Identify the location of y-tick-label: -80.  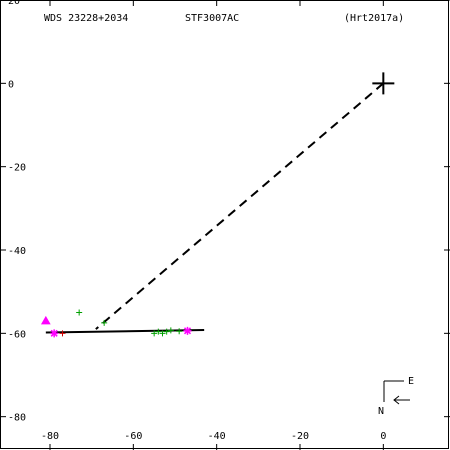
(17, 418).